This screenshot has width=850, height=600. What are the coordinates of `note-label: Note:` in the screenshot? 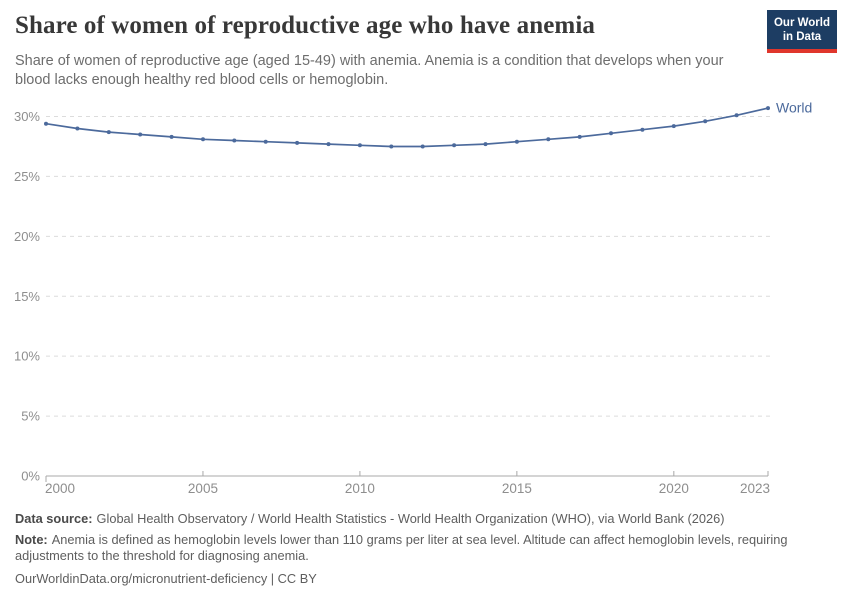 It's located at (31, 539).